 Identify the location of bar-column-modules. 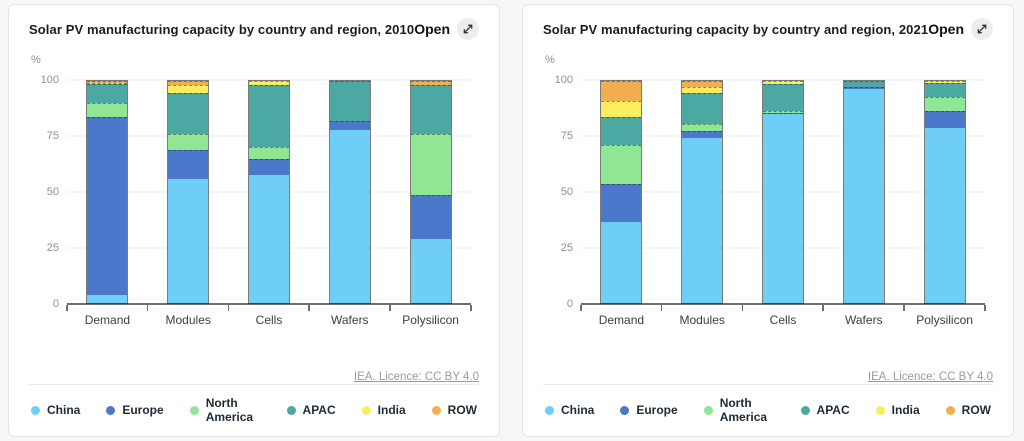
(188, 192).